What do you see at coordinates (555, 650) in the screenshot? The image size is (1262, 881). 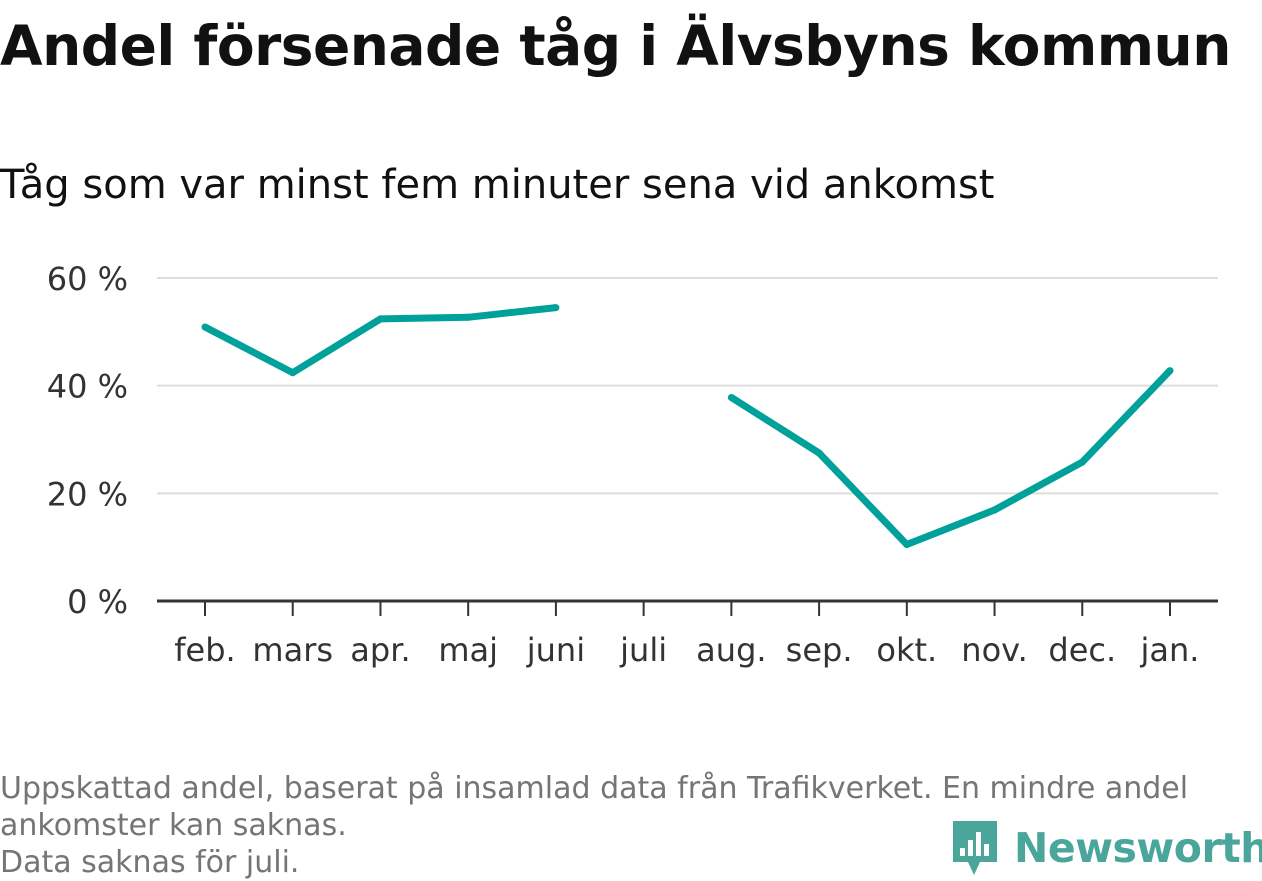 I see `x-tick-label: juni` at bounding box center [555, 650].